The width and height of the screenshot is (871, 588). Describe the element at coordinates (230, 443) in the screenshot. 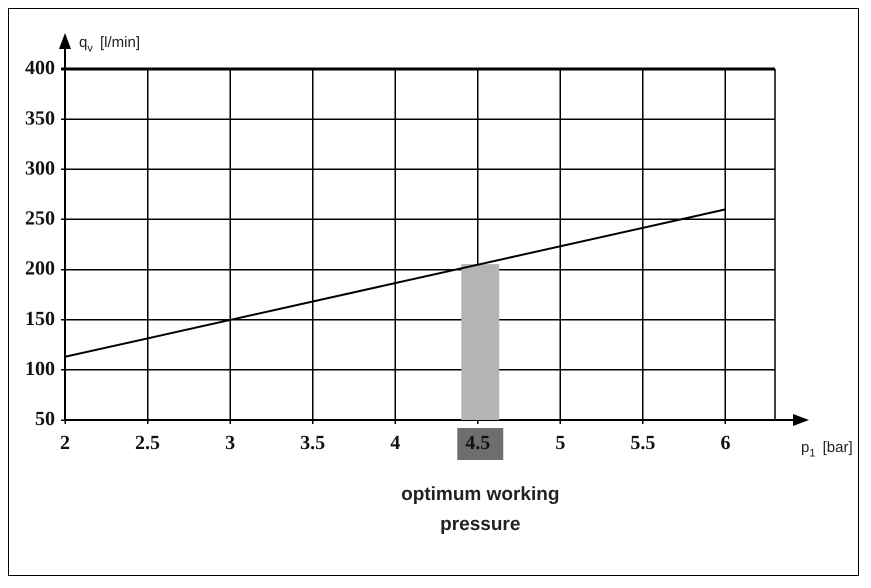

I see `x-tick-label: 3` at that location.